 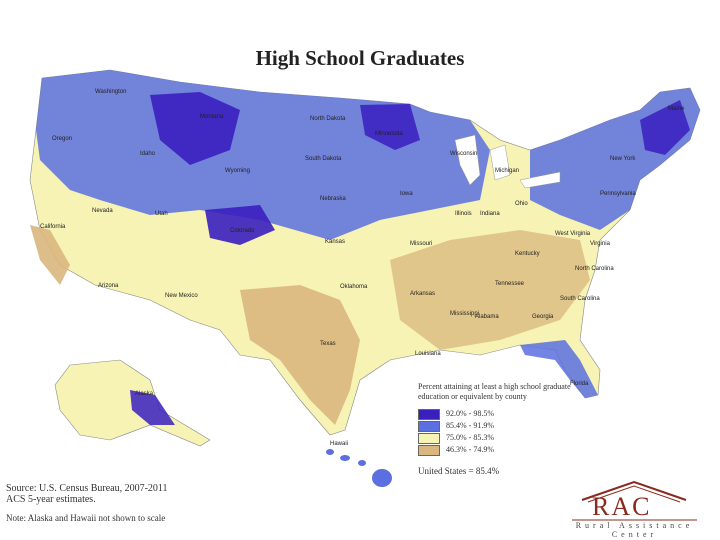 What do you see at coordinates (328, 119) in the screenshot?
I see `state-label: North Dakota` at bounding box center [328, 119].